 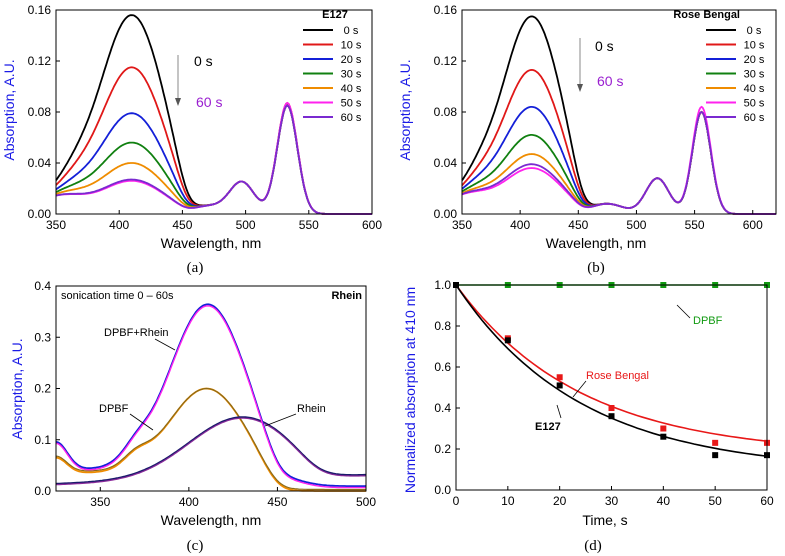 I want to click on x-tick-label: 0, so click(x=456, y=501).